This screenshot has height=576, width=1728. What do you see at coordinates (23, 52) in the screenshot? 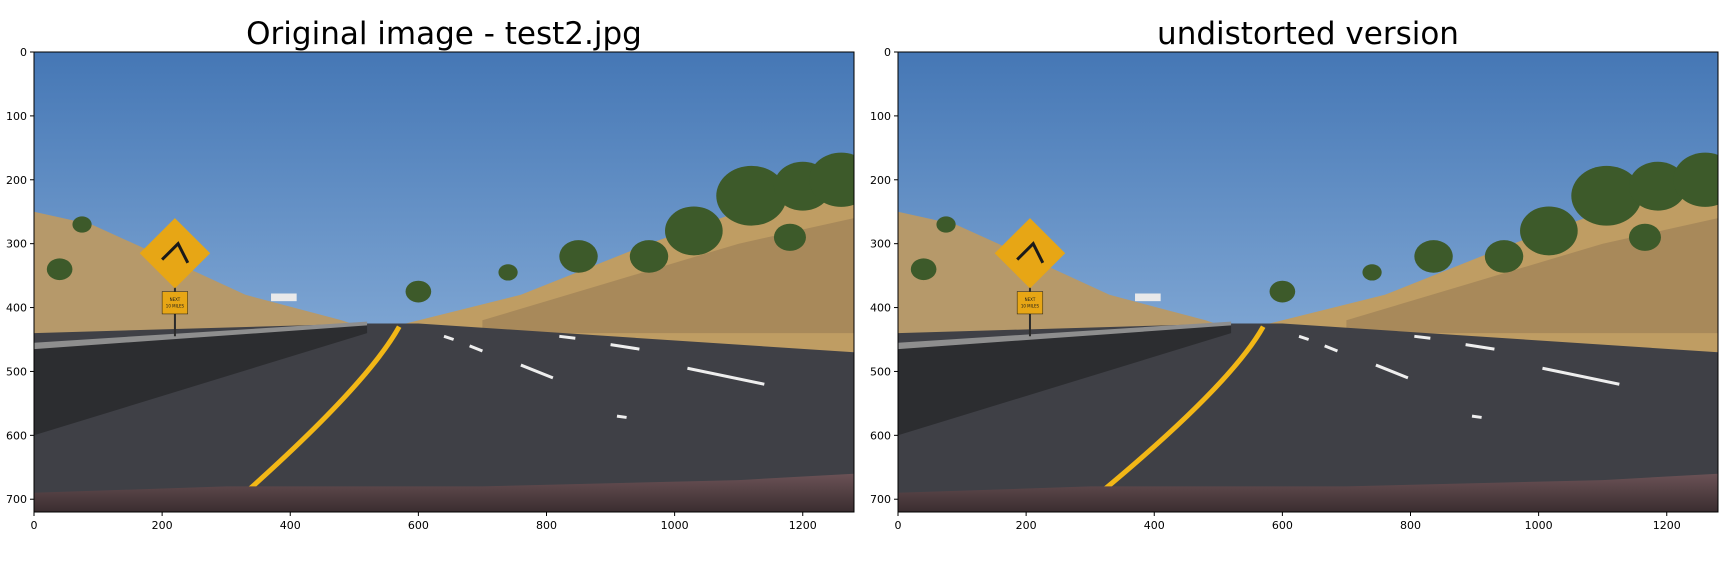
I see `y-tick-label: 0` at bounding box center [23, 52].